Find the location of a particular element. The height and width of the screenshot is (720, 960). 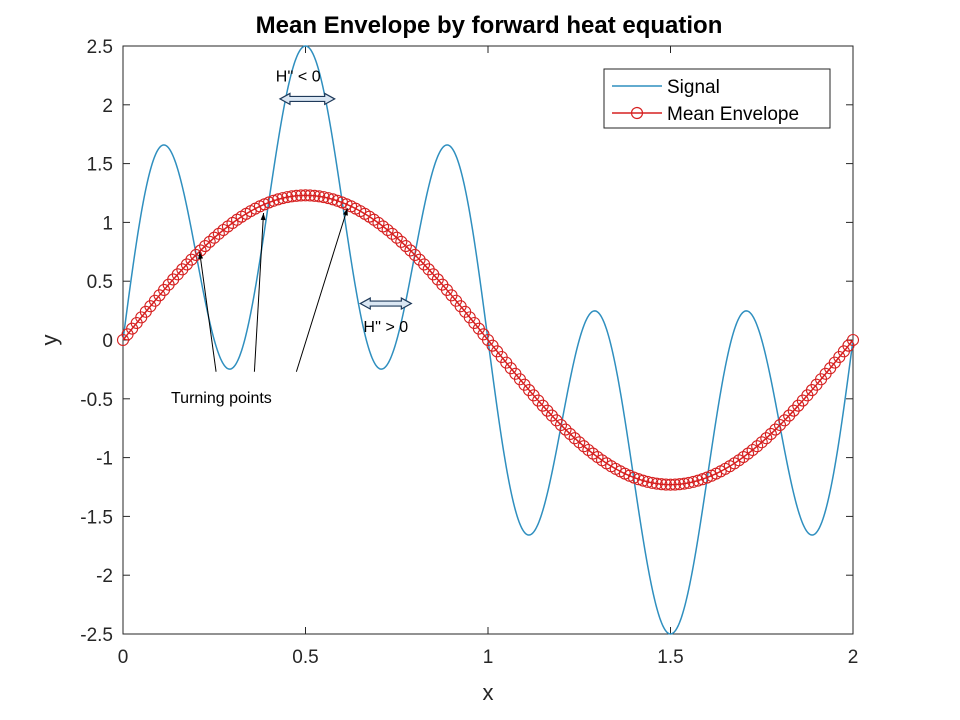

x-tick-label: 1.5 is located at coordinates (670, 657).